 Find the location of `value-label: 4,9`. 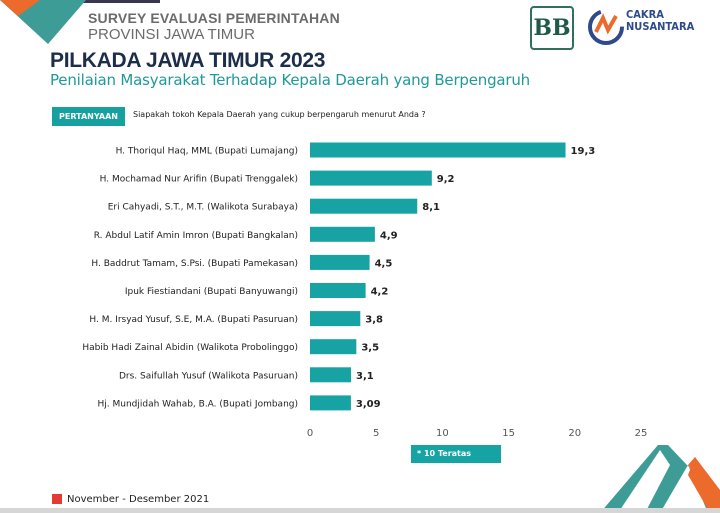

value-label: 4,9 is located at coordinates (389, 235).